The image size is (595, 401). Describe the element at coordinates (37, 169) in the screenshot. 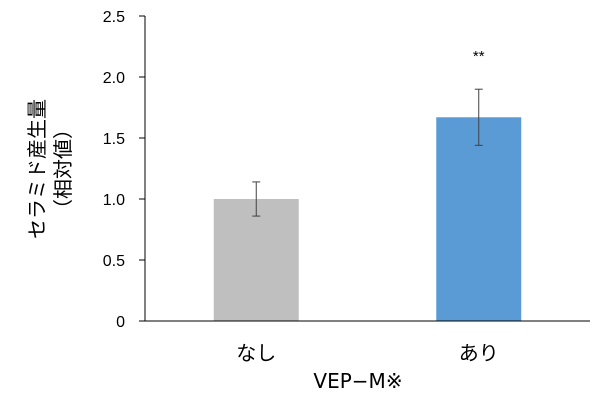

I see `y-axis-title-line-1: セラミド産生量` at that location.